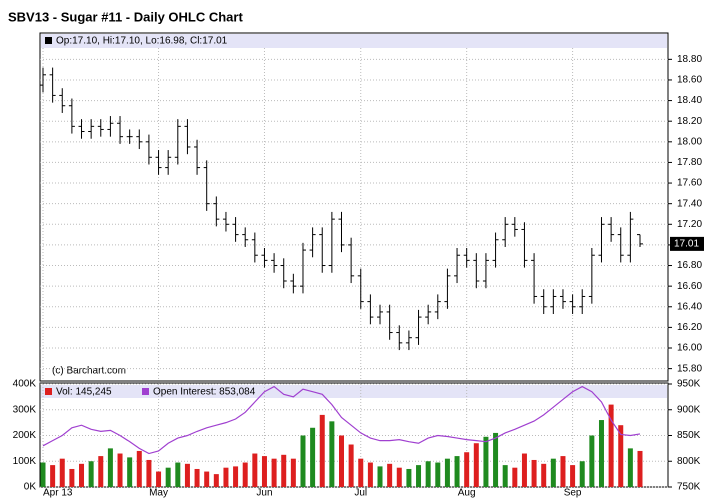 The height and width of the screenshot is (499, 722). Describe the element at coordinates (204, 392) in the screenshot. I see `legend-label: Open Interest: 853,084` at that location.